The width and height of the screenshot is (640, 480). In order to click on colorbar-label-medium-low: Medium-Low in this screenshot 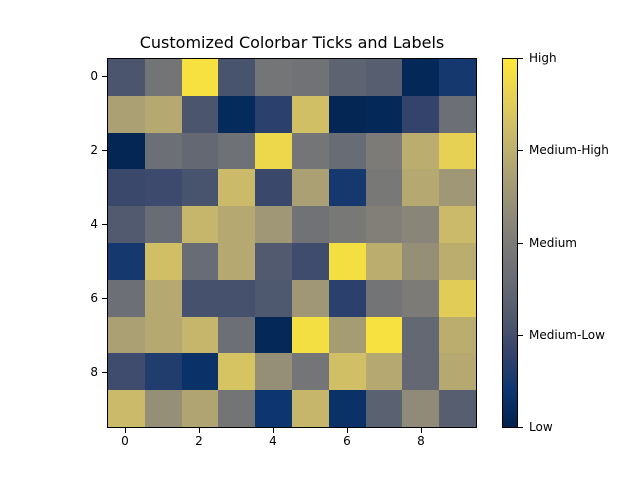, I will do `click(567, 335)`.